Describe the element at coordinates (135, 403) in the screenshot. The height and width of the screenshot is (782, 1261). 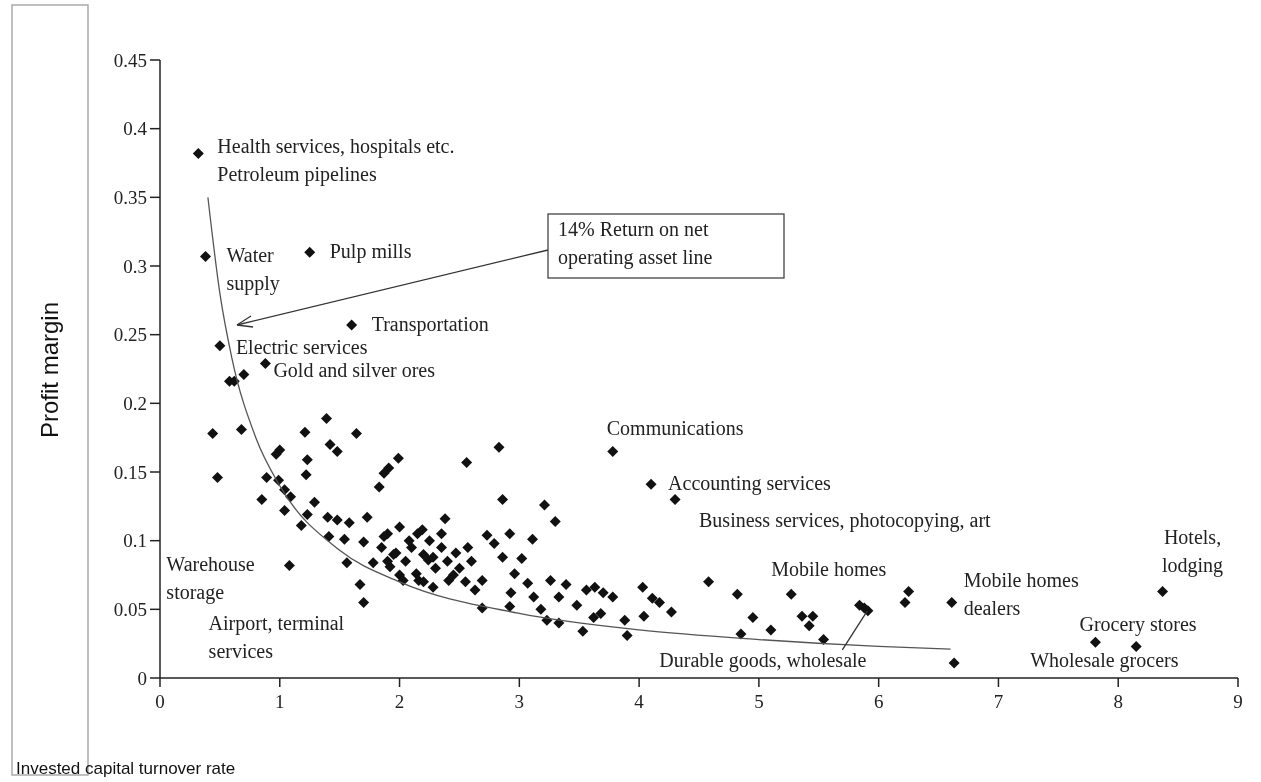
I see `y-tick-label: 0.2` at that location.